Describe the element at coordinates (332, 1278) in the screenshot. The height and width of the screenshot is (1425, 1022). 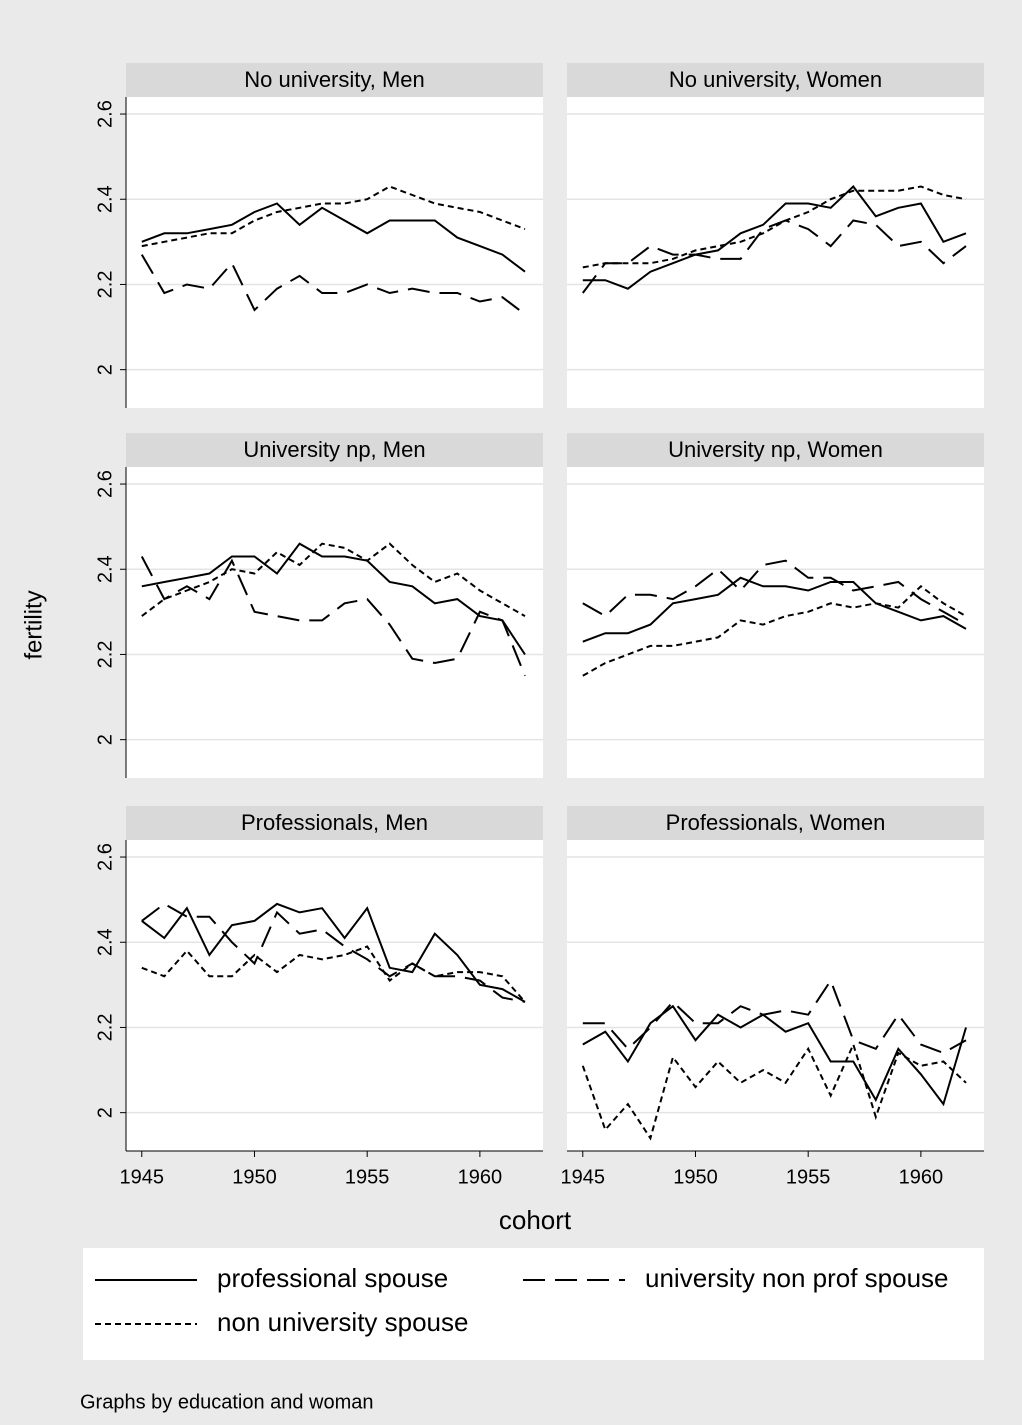
I see `legend-label: professional spouse` at that location.